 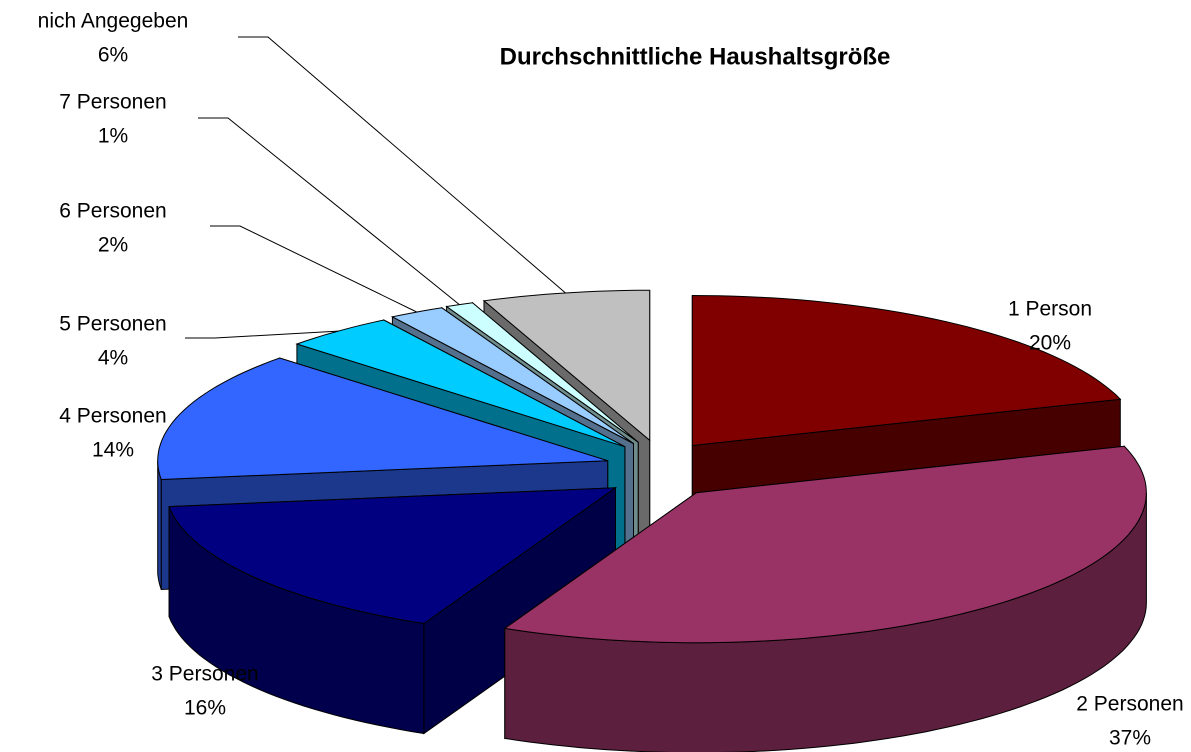 I want to click on slice-wall, so click(x=159, y=525).